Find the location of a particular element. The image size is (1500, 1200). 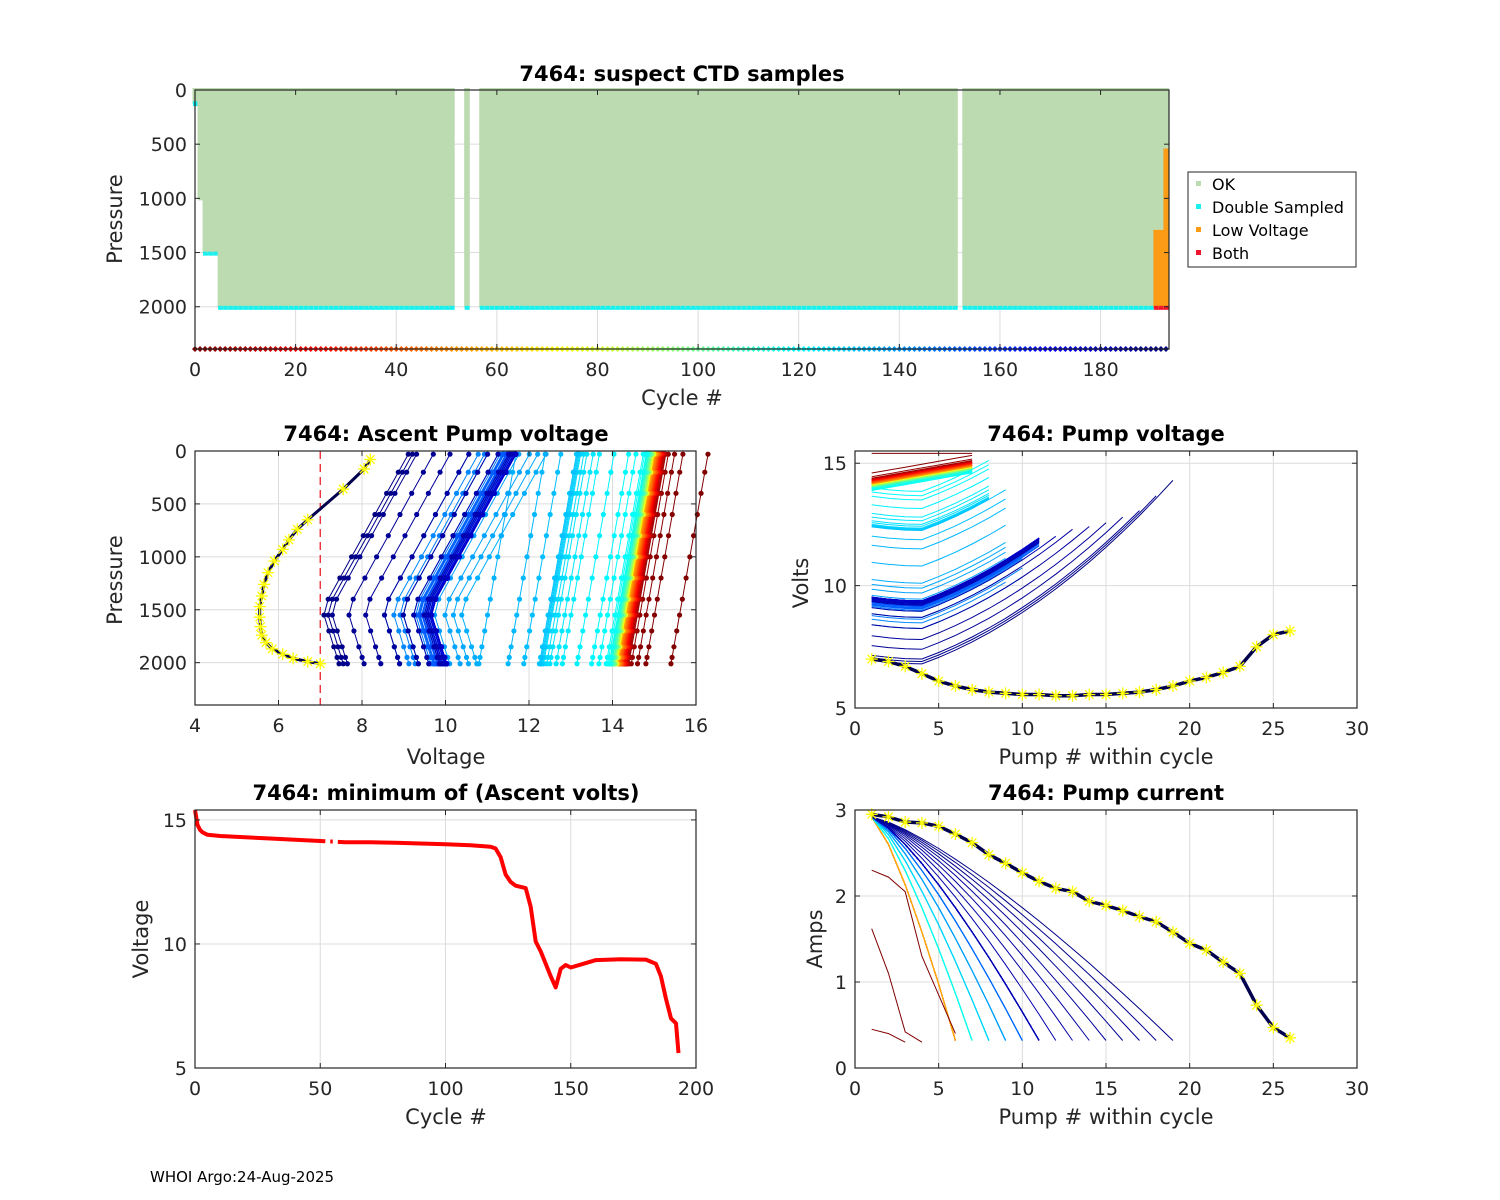

pump-current-xlabel: Pump # within cycle is located at coordinates (1106, 1117).